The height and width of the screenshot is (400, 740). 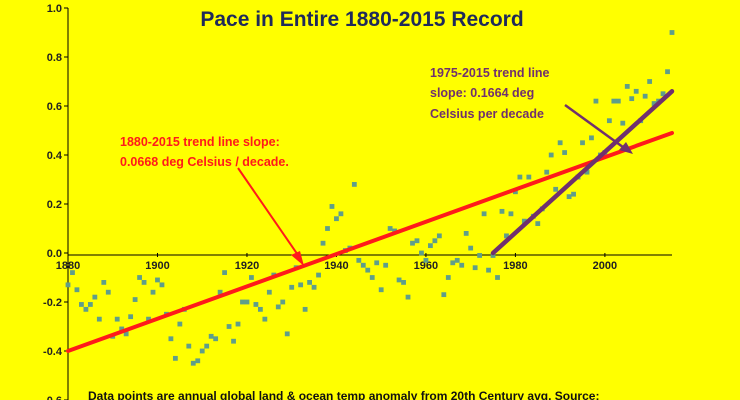 I want to click on y-tick-label: 1.0, so click(x=54, y=9).